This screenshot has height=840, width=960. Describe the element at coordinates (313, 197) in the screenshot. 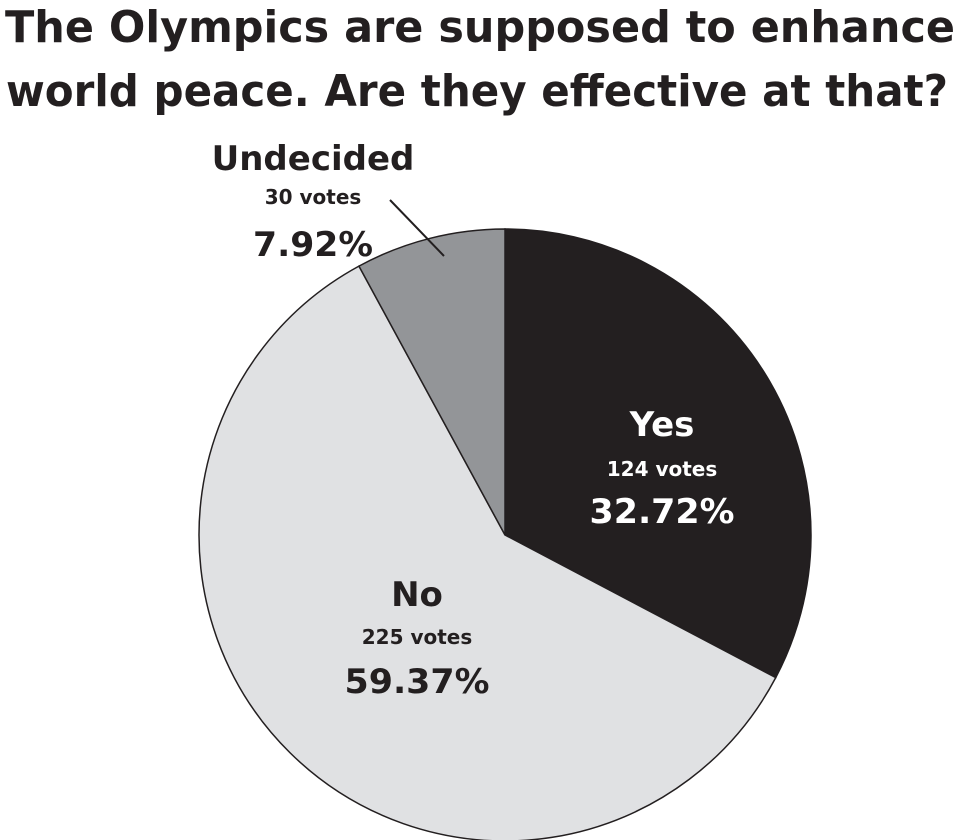

I see `slice-votes-label: 30 votes` at that location.